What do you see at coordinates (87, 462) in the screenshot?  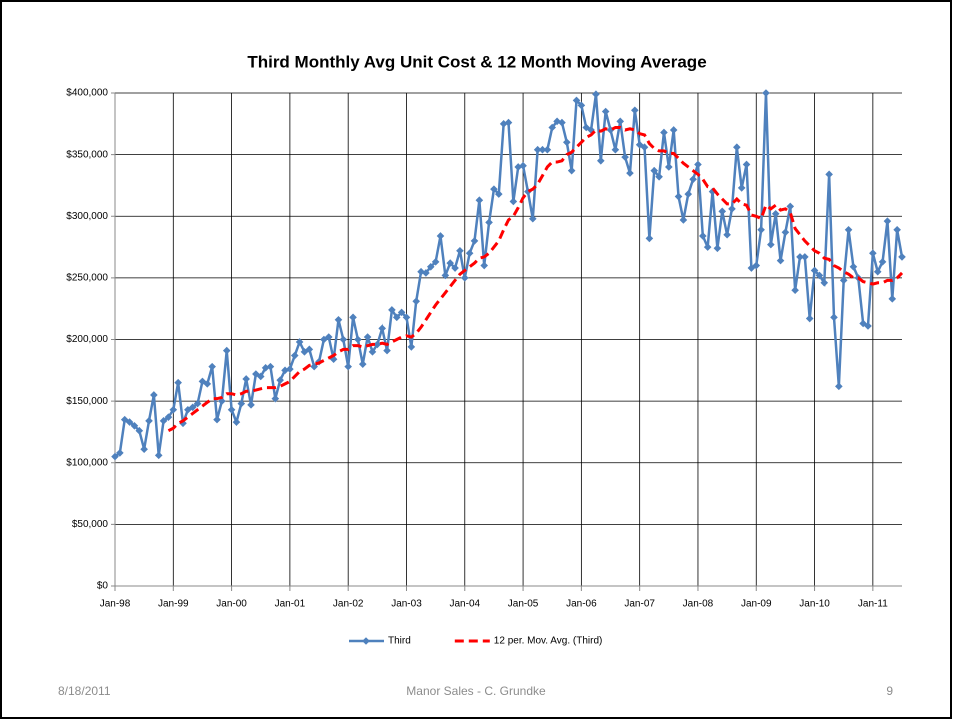 I see `y-tick-label: $100,000` at bounding box center [87, 462].